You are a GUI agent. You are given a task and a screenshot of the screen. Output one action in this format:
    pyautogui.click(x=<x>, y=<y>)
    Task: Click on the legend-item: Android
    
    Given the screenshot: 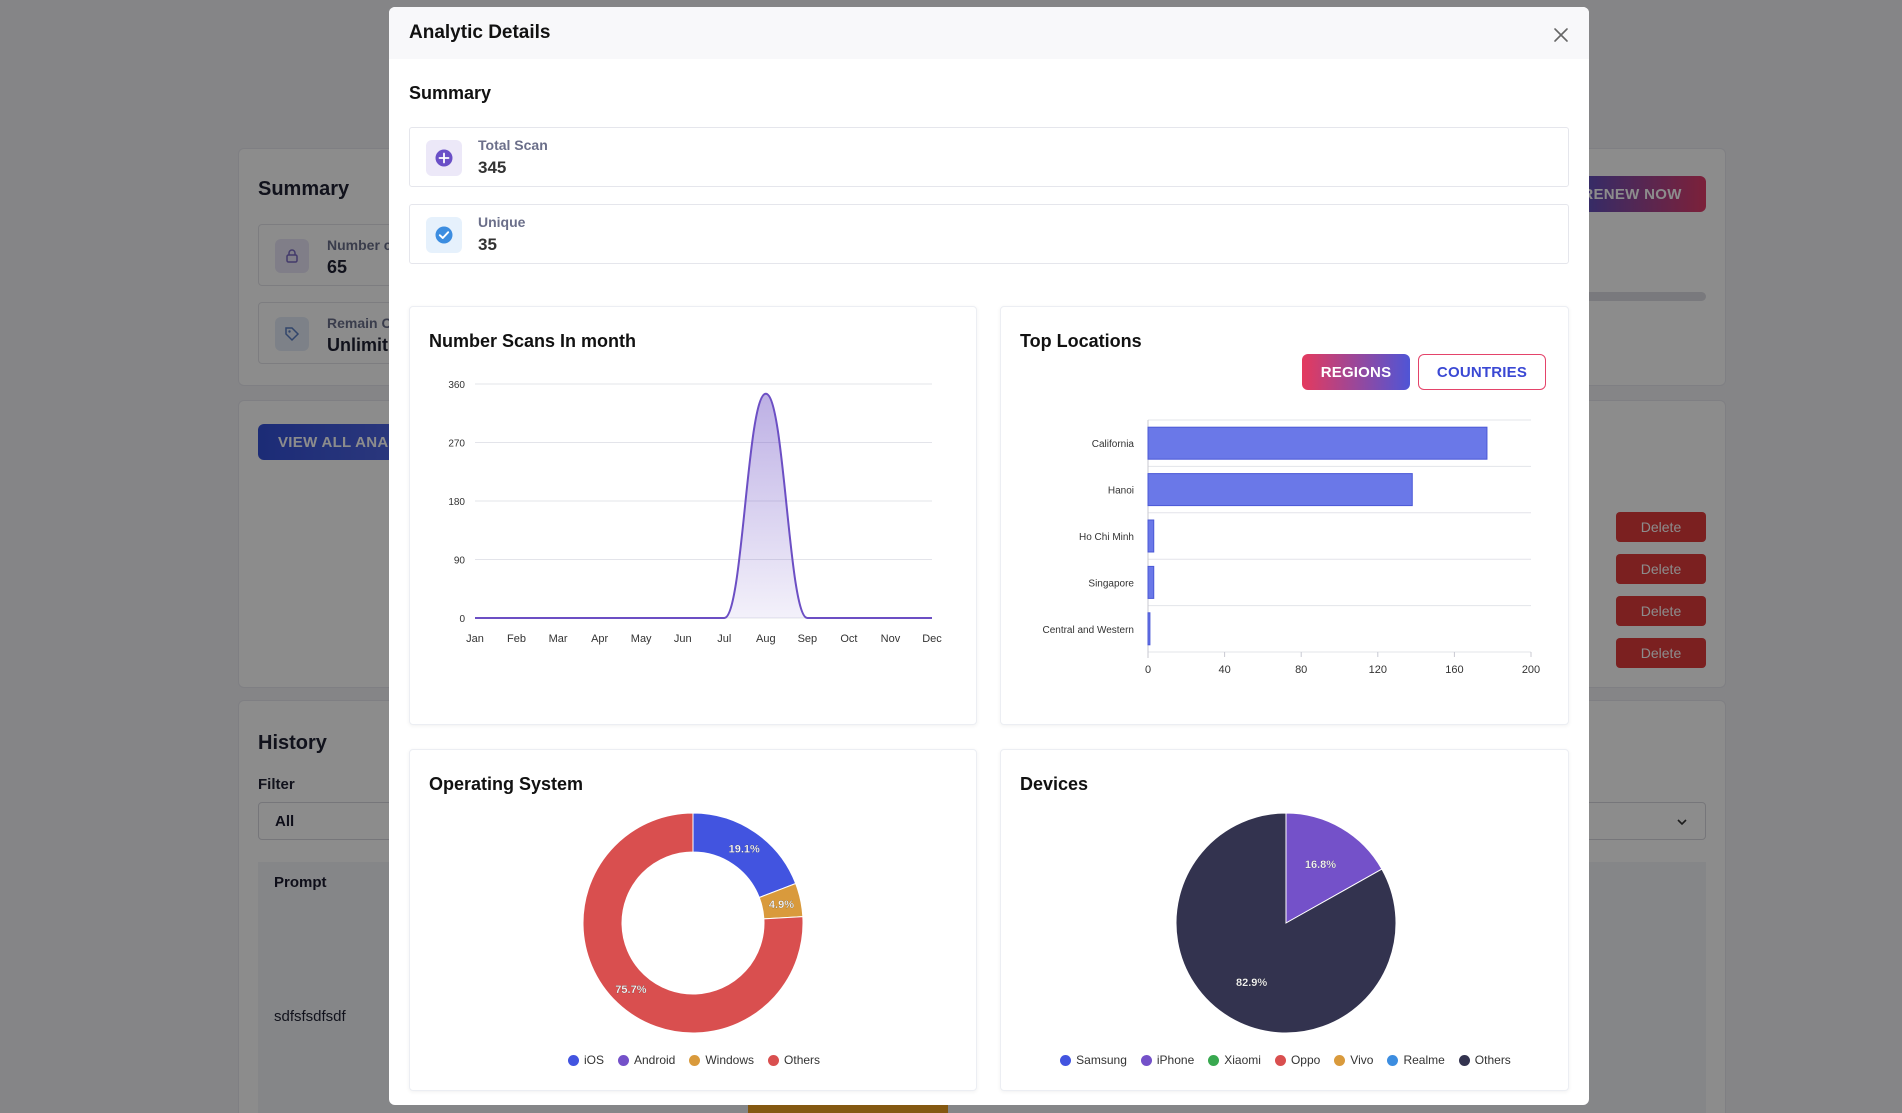 What is the action you would take?
    pyautogui.click(x=646, y=1060)
    